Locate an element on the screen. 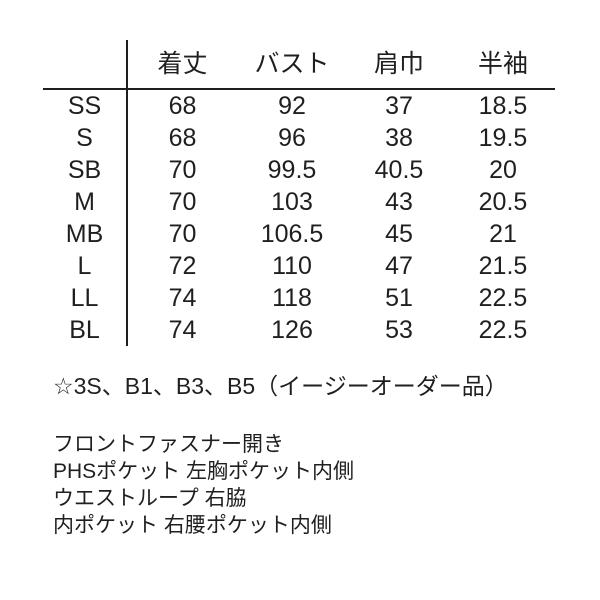  table-row: LL 74 118 51 22.5 is located at coordinates (299, 298).